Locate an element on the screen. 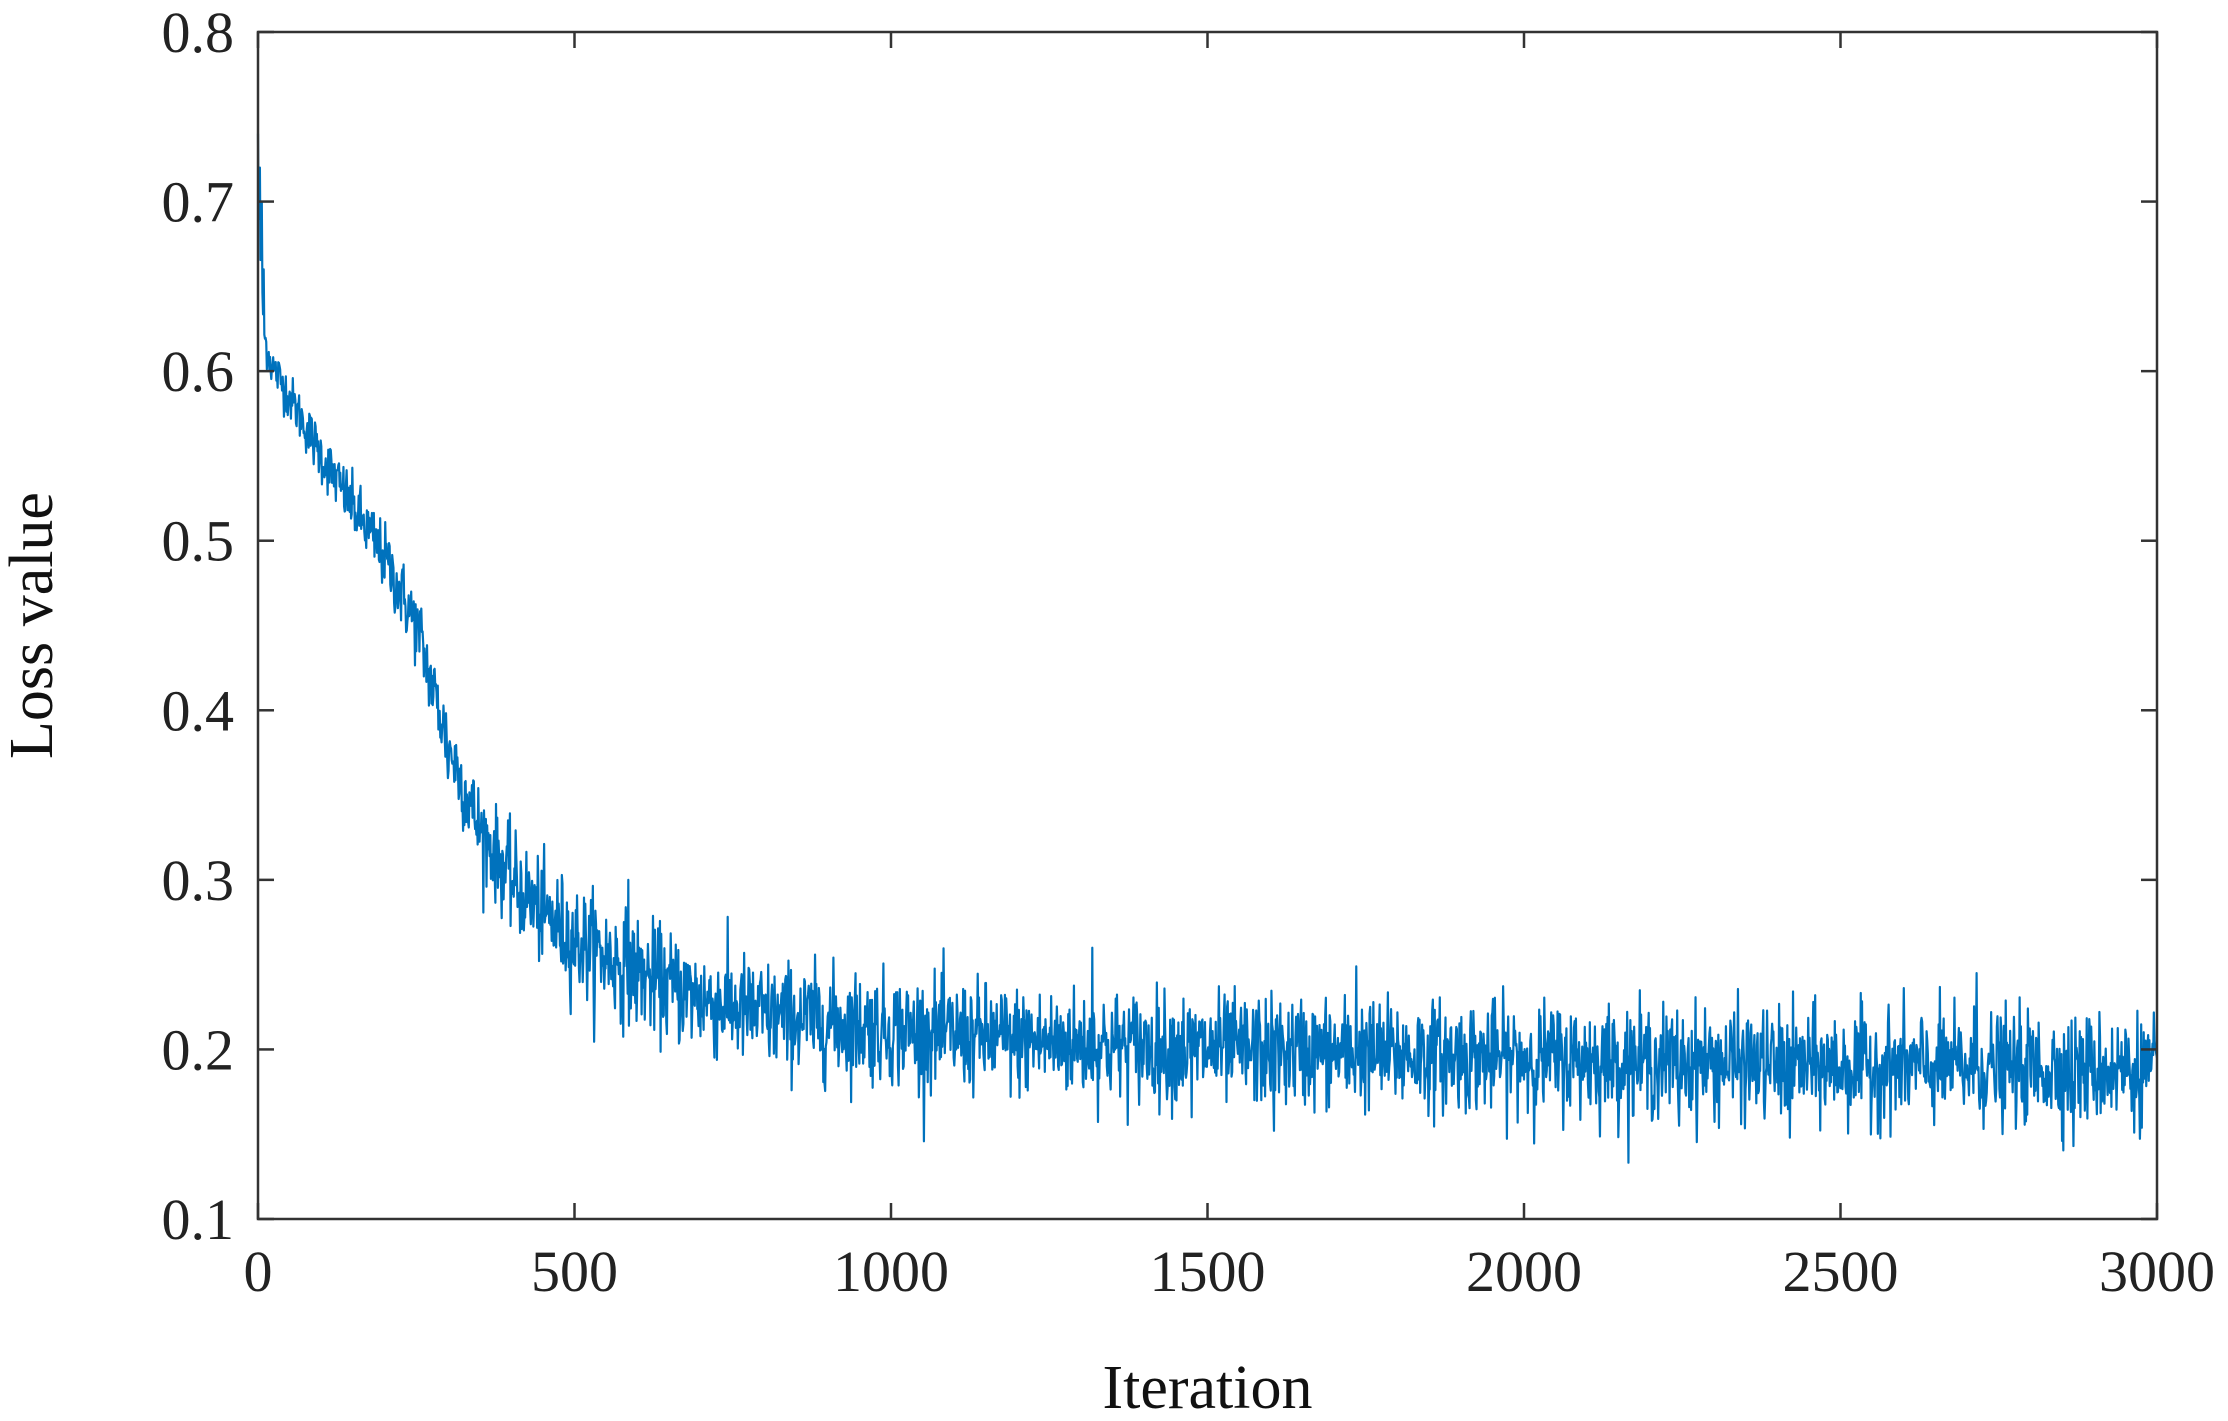 The height and width of the screenshot is (1421, 2228). x-tick-labels: 0 500 1000 1500 2000 2500 3000 is located at coordinates (1230, 1271).